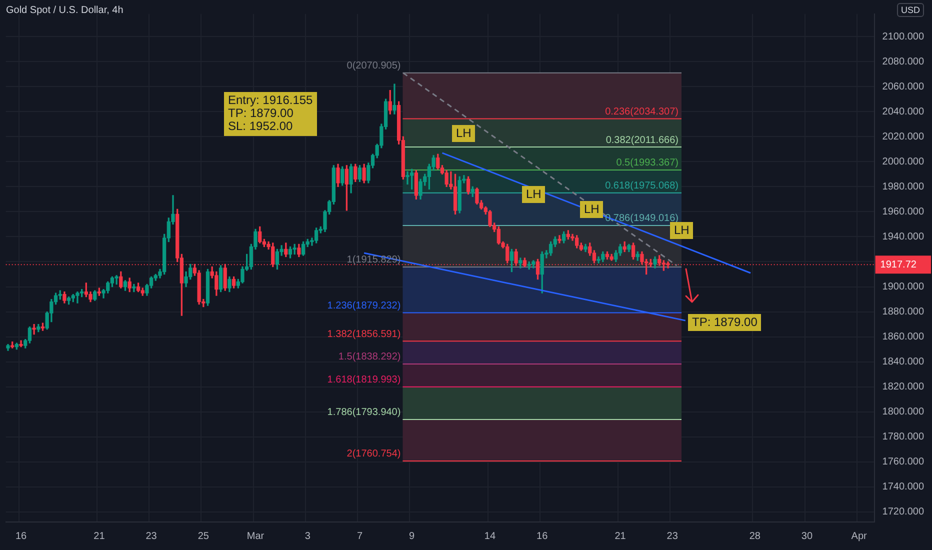  I want to click on ref-line-label: 1.5(1838.292), so click(369, 357).